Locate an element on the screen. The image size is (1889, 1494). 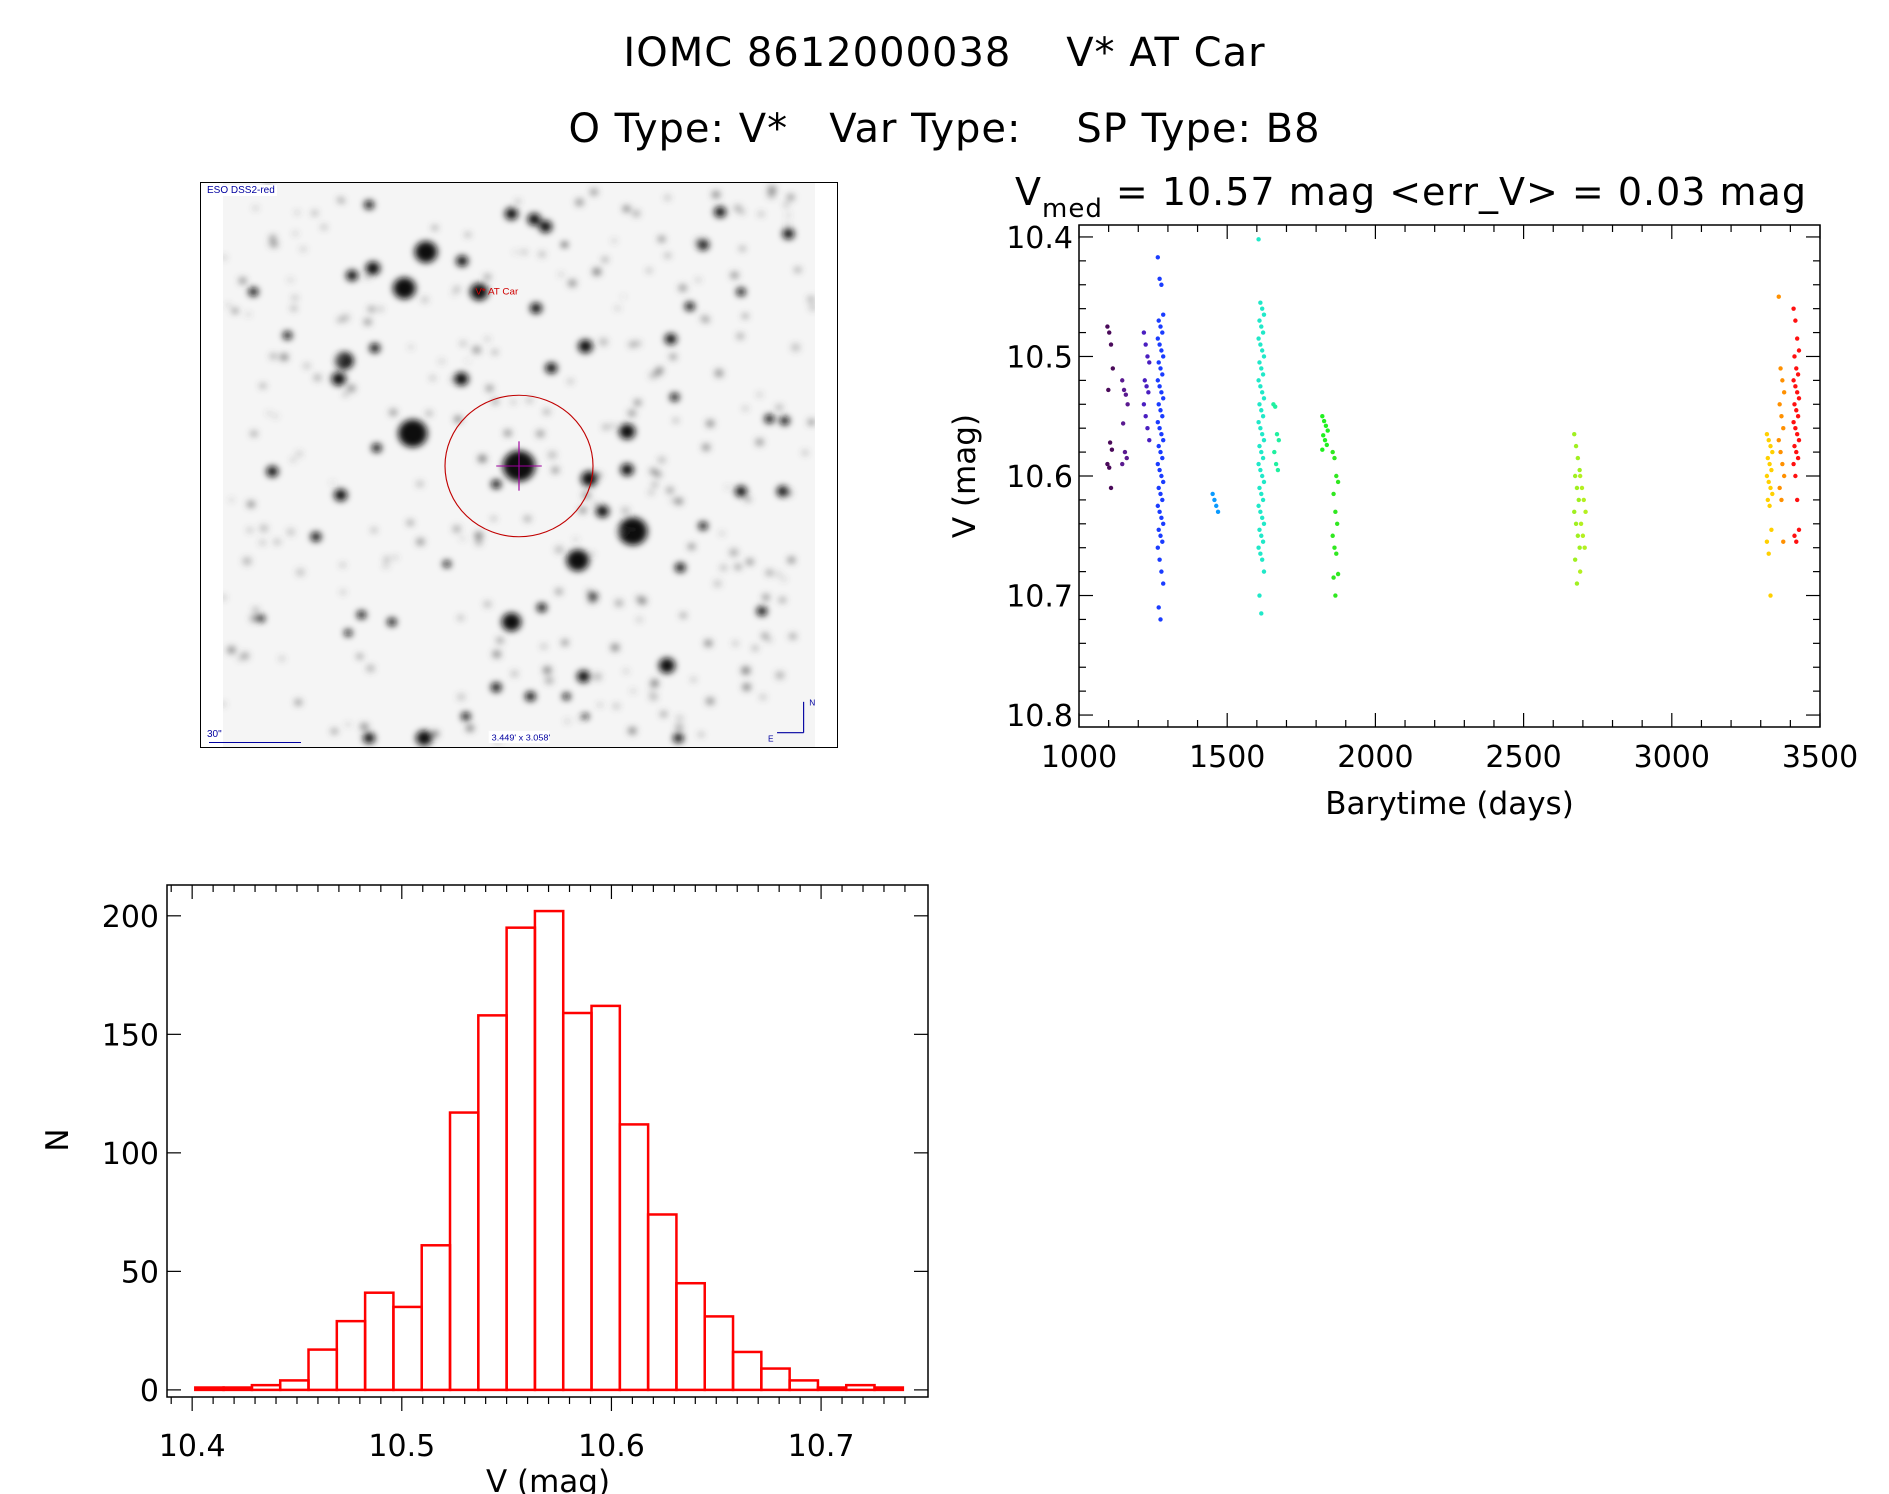
fov-label-bg is located at coordinates (519, 737).